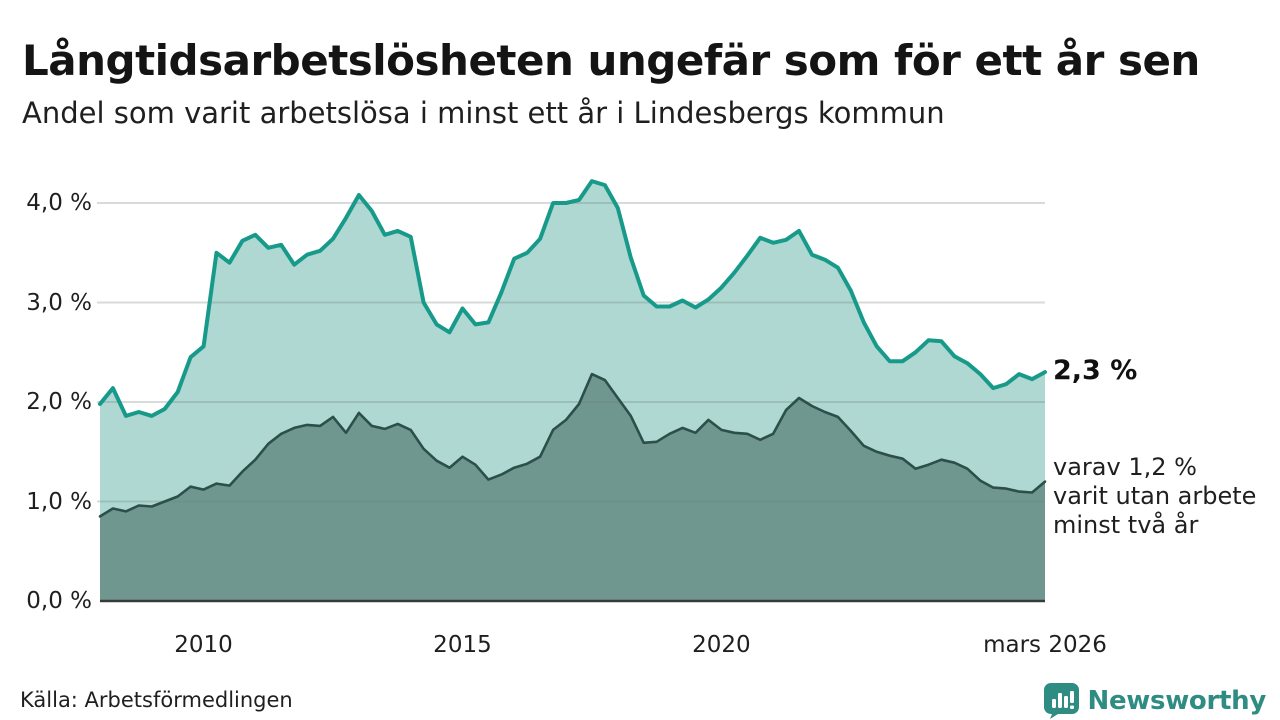  What do you see at coordinates (1061, 701) in the screenshot?
I see `newsworthy-speech-bubble-icon` at bounding box center [1061, 701].